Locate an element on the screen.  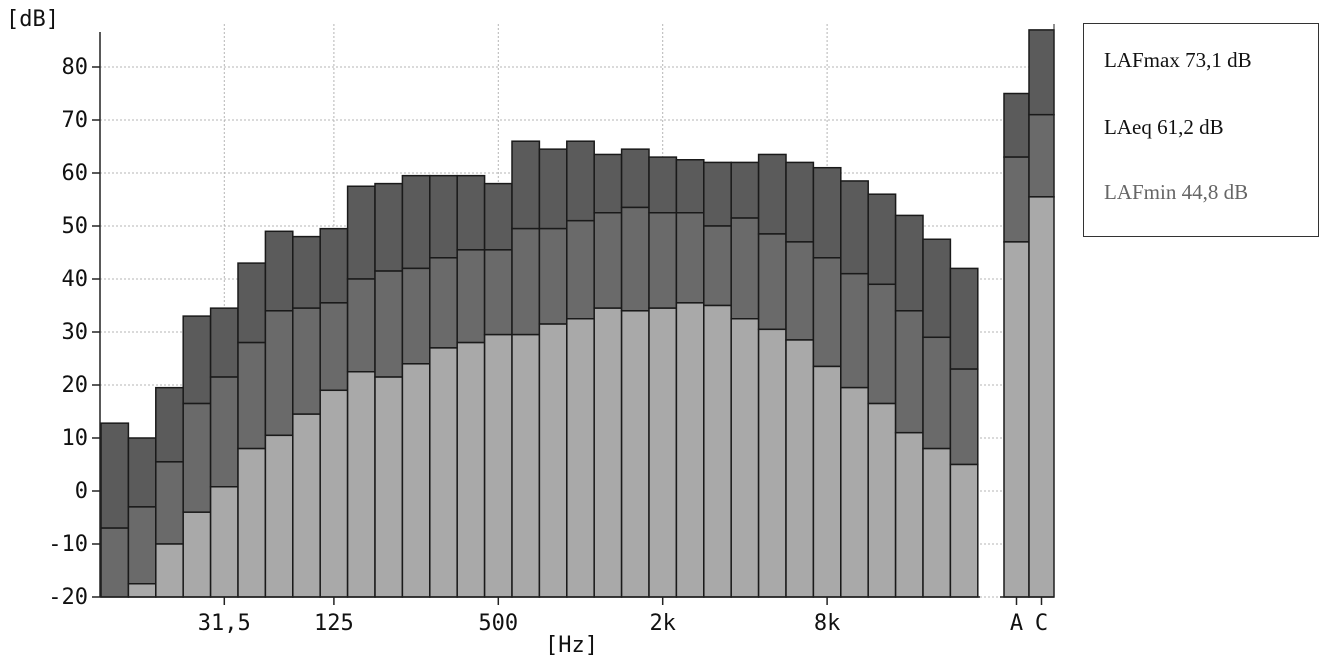
band-bar-2-lafmin is located at coordinates (169, 570).